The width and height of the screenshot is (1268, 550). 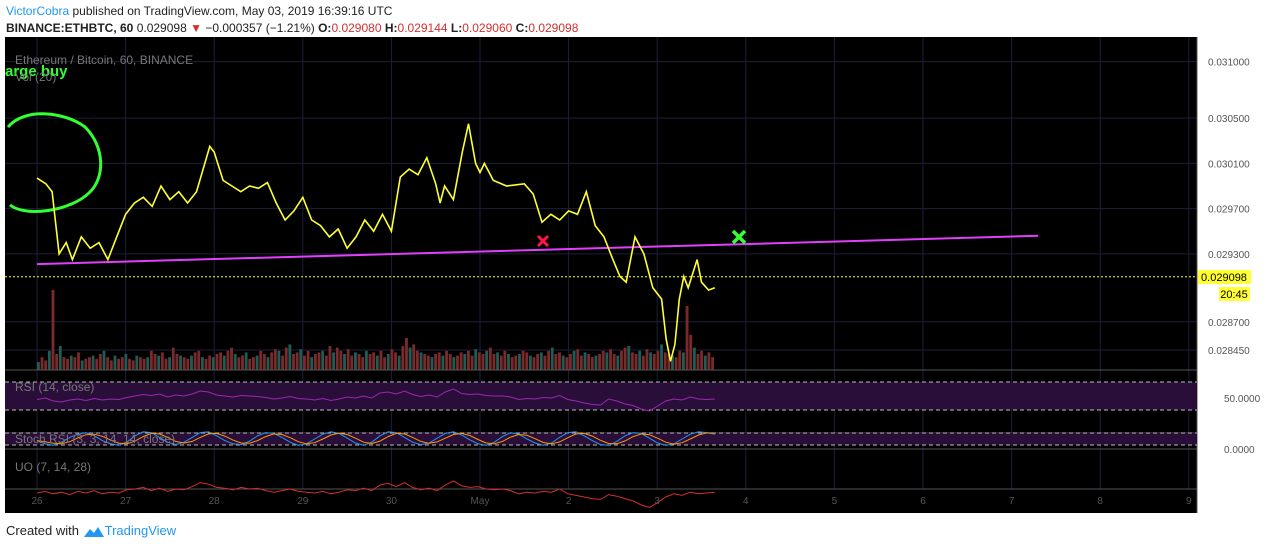 I want to click on red-x-marker, so click(x=543, y=241).